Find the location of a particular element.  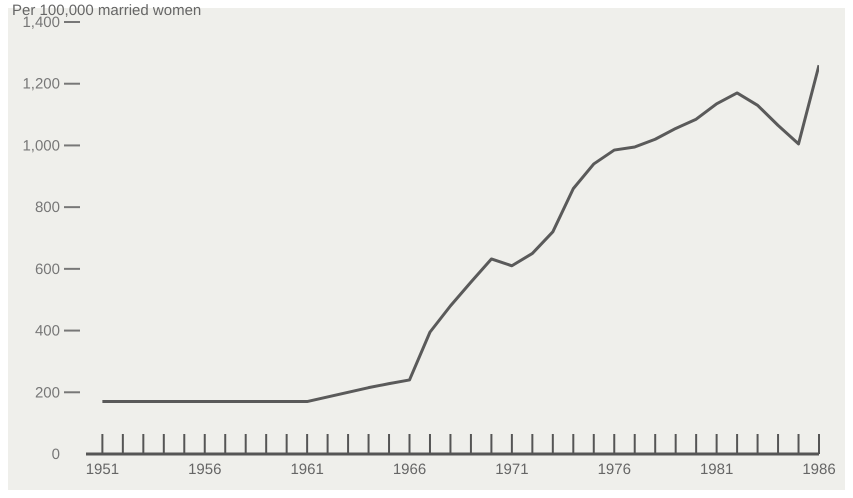

y-tick-label: 1,200 is located at coordinates (41, 84).